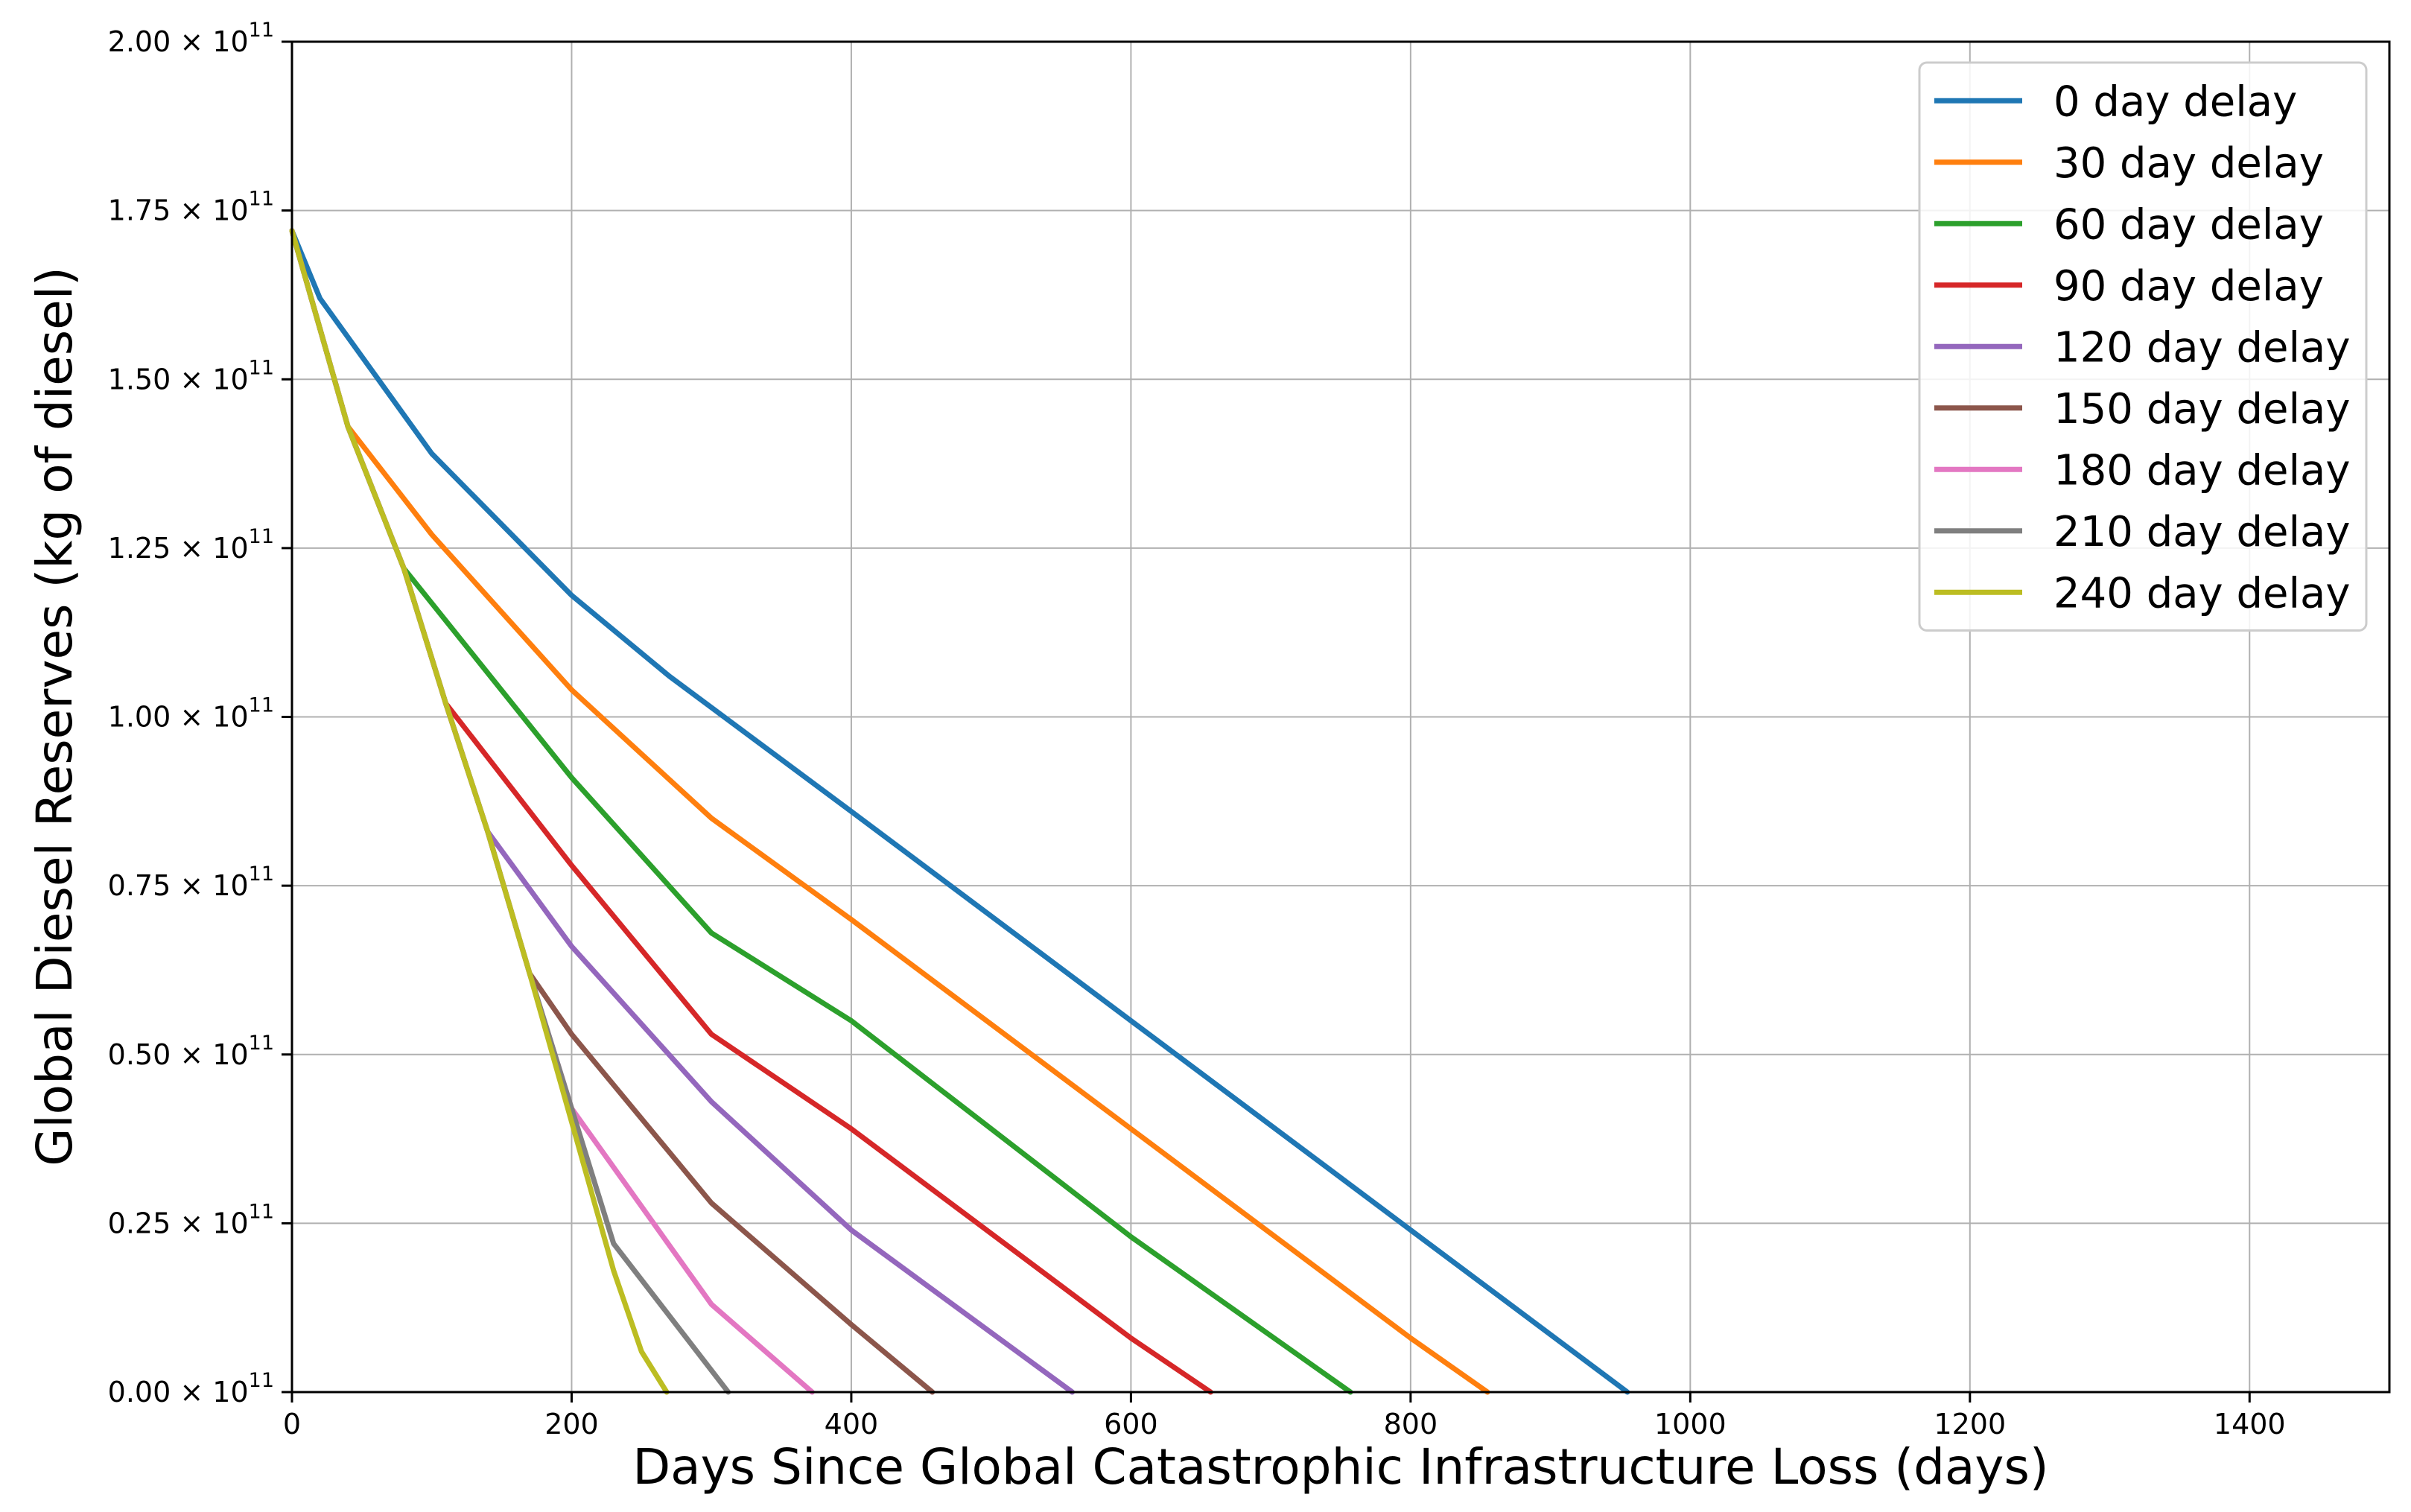 The height and width of the screenshot is (1512, 2411). What do you see at coordinates (2188, 286) in the screenshot?
I see `legend-label-3: 90 day delay` at bounding box center [2188, 286].